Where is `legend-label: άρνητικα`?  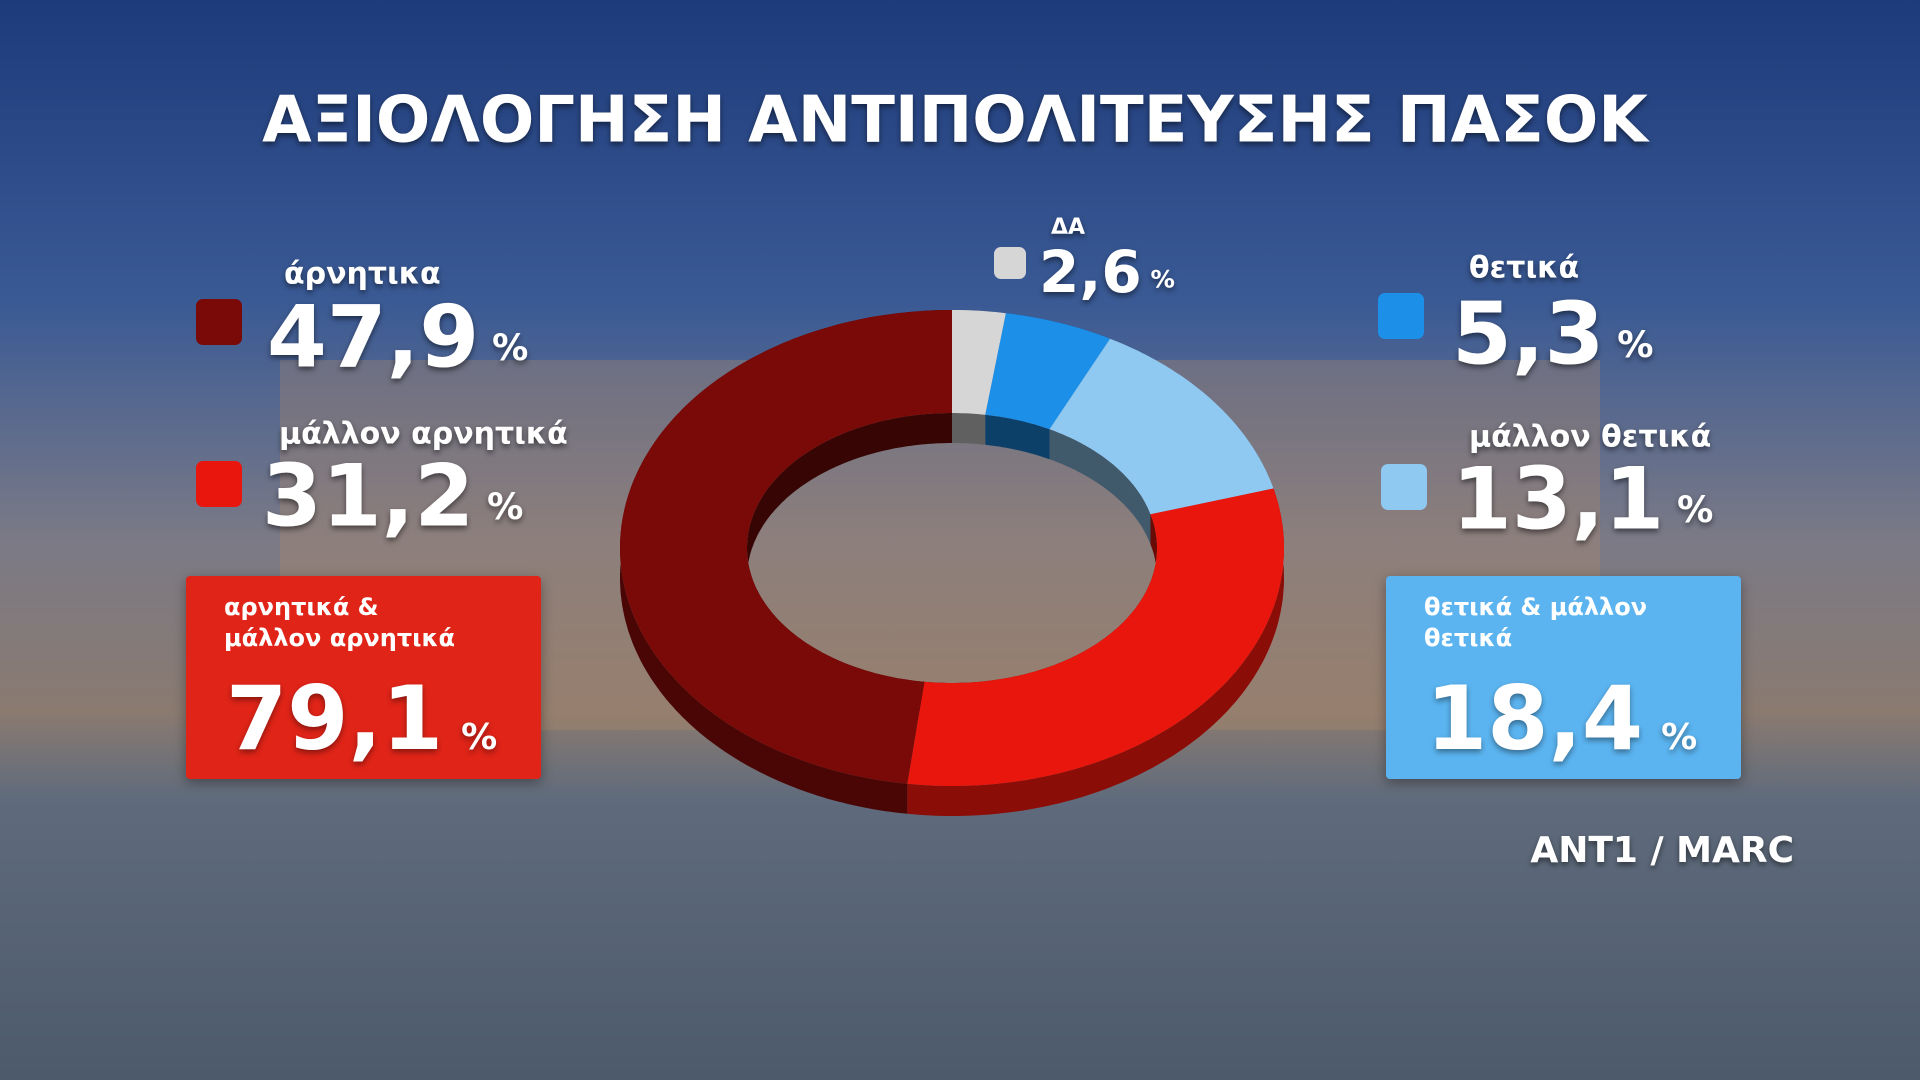 legend-label: άρνητικα is located at coordinates (362, 274).